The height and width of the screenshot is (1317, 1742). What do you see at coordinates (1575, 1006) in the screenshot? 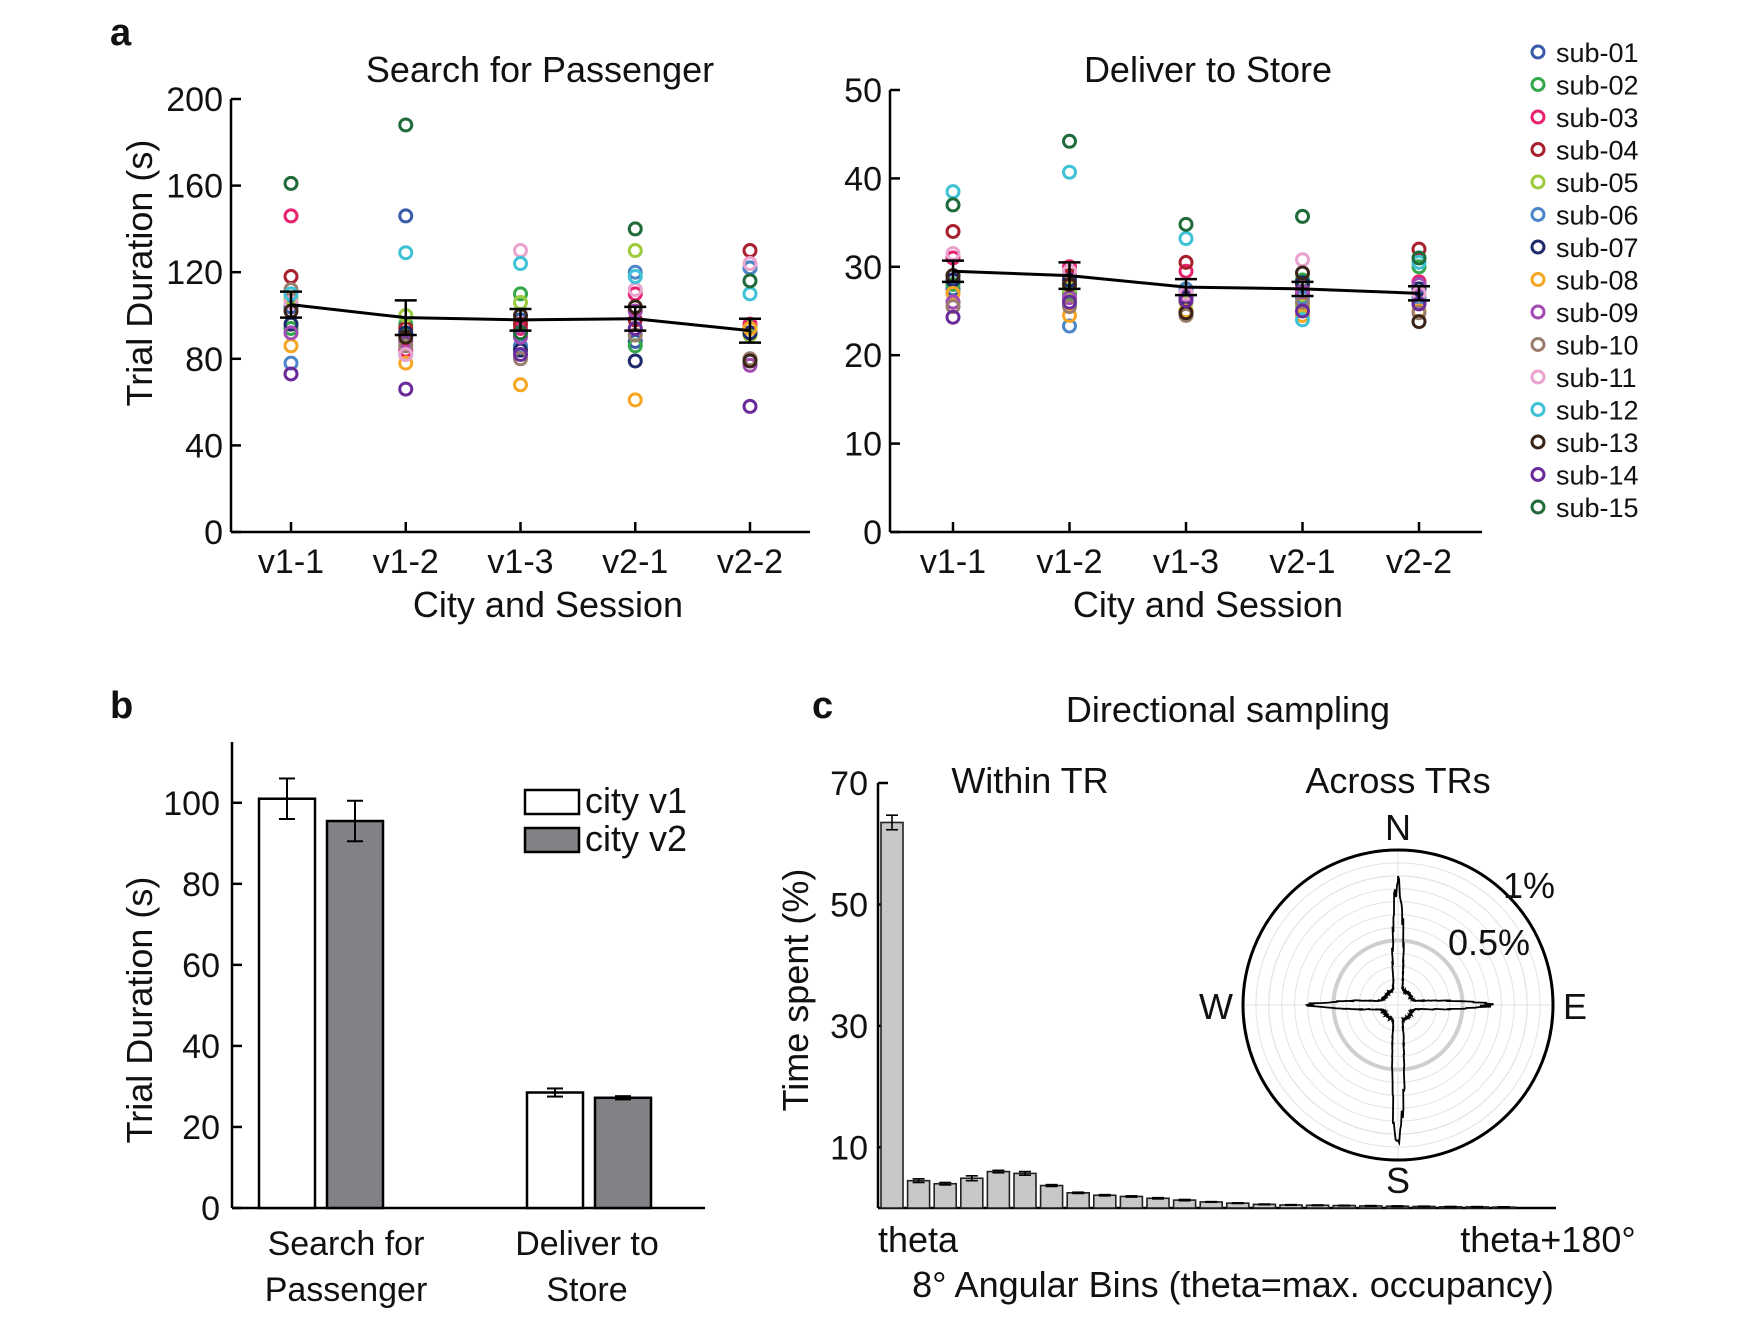
I see `direction-label-e: E` at bounding box center [1575, 1006].